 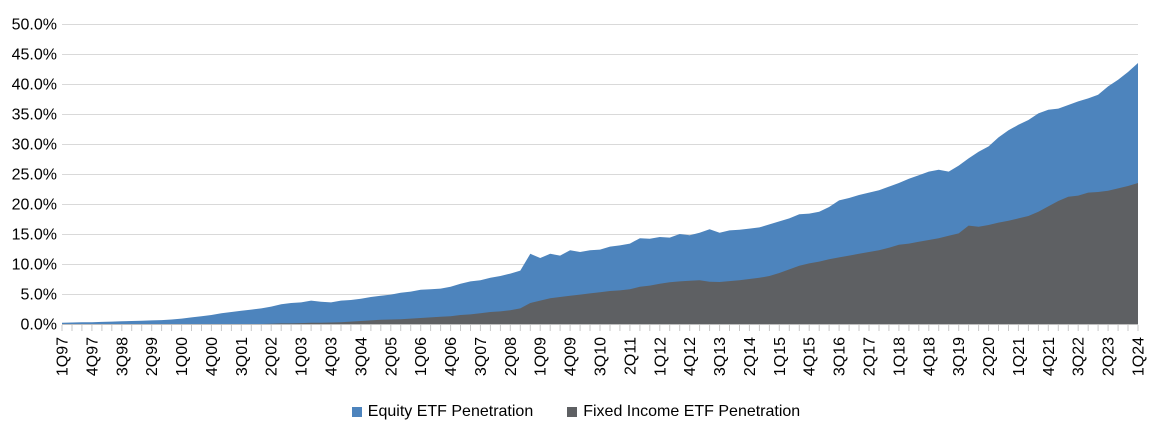 I want to click on x-axis-label: 2Q02, so click(x=272, y=356).